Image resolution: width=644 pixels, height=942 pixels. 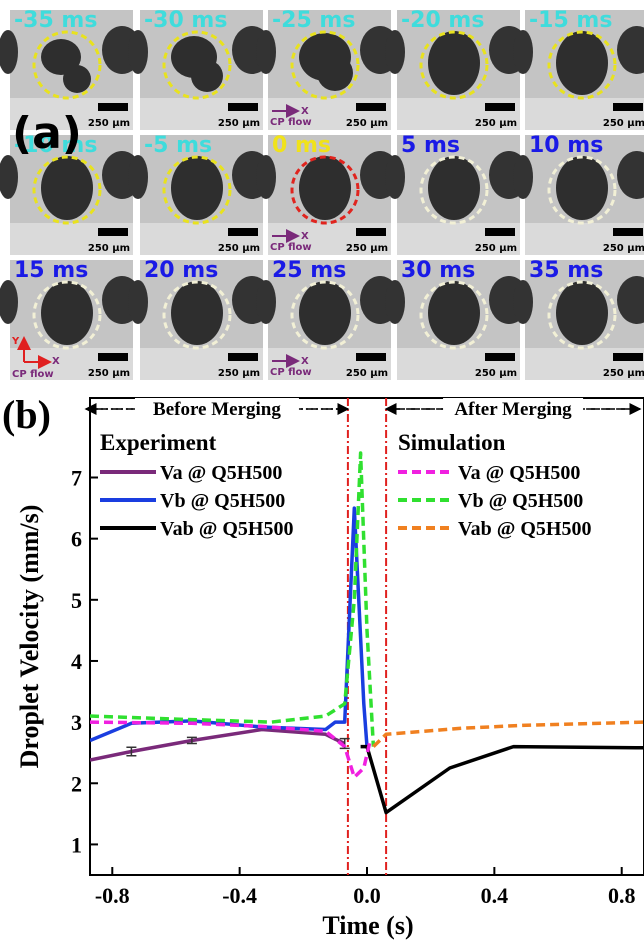 What do you see at coordinates (438, 270) in the screenshot?
I see `time-label: 30 ms` at bounding box center [438, 270].